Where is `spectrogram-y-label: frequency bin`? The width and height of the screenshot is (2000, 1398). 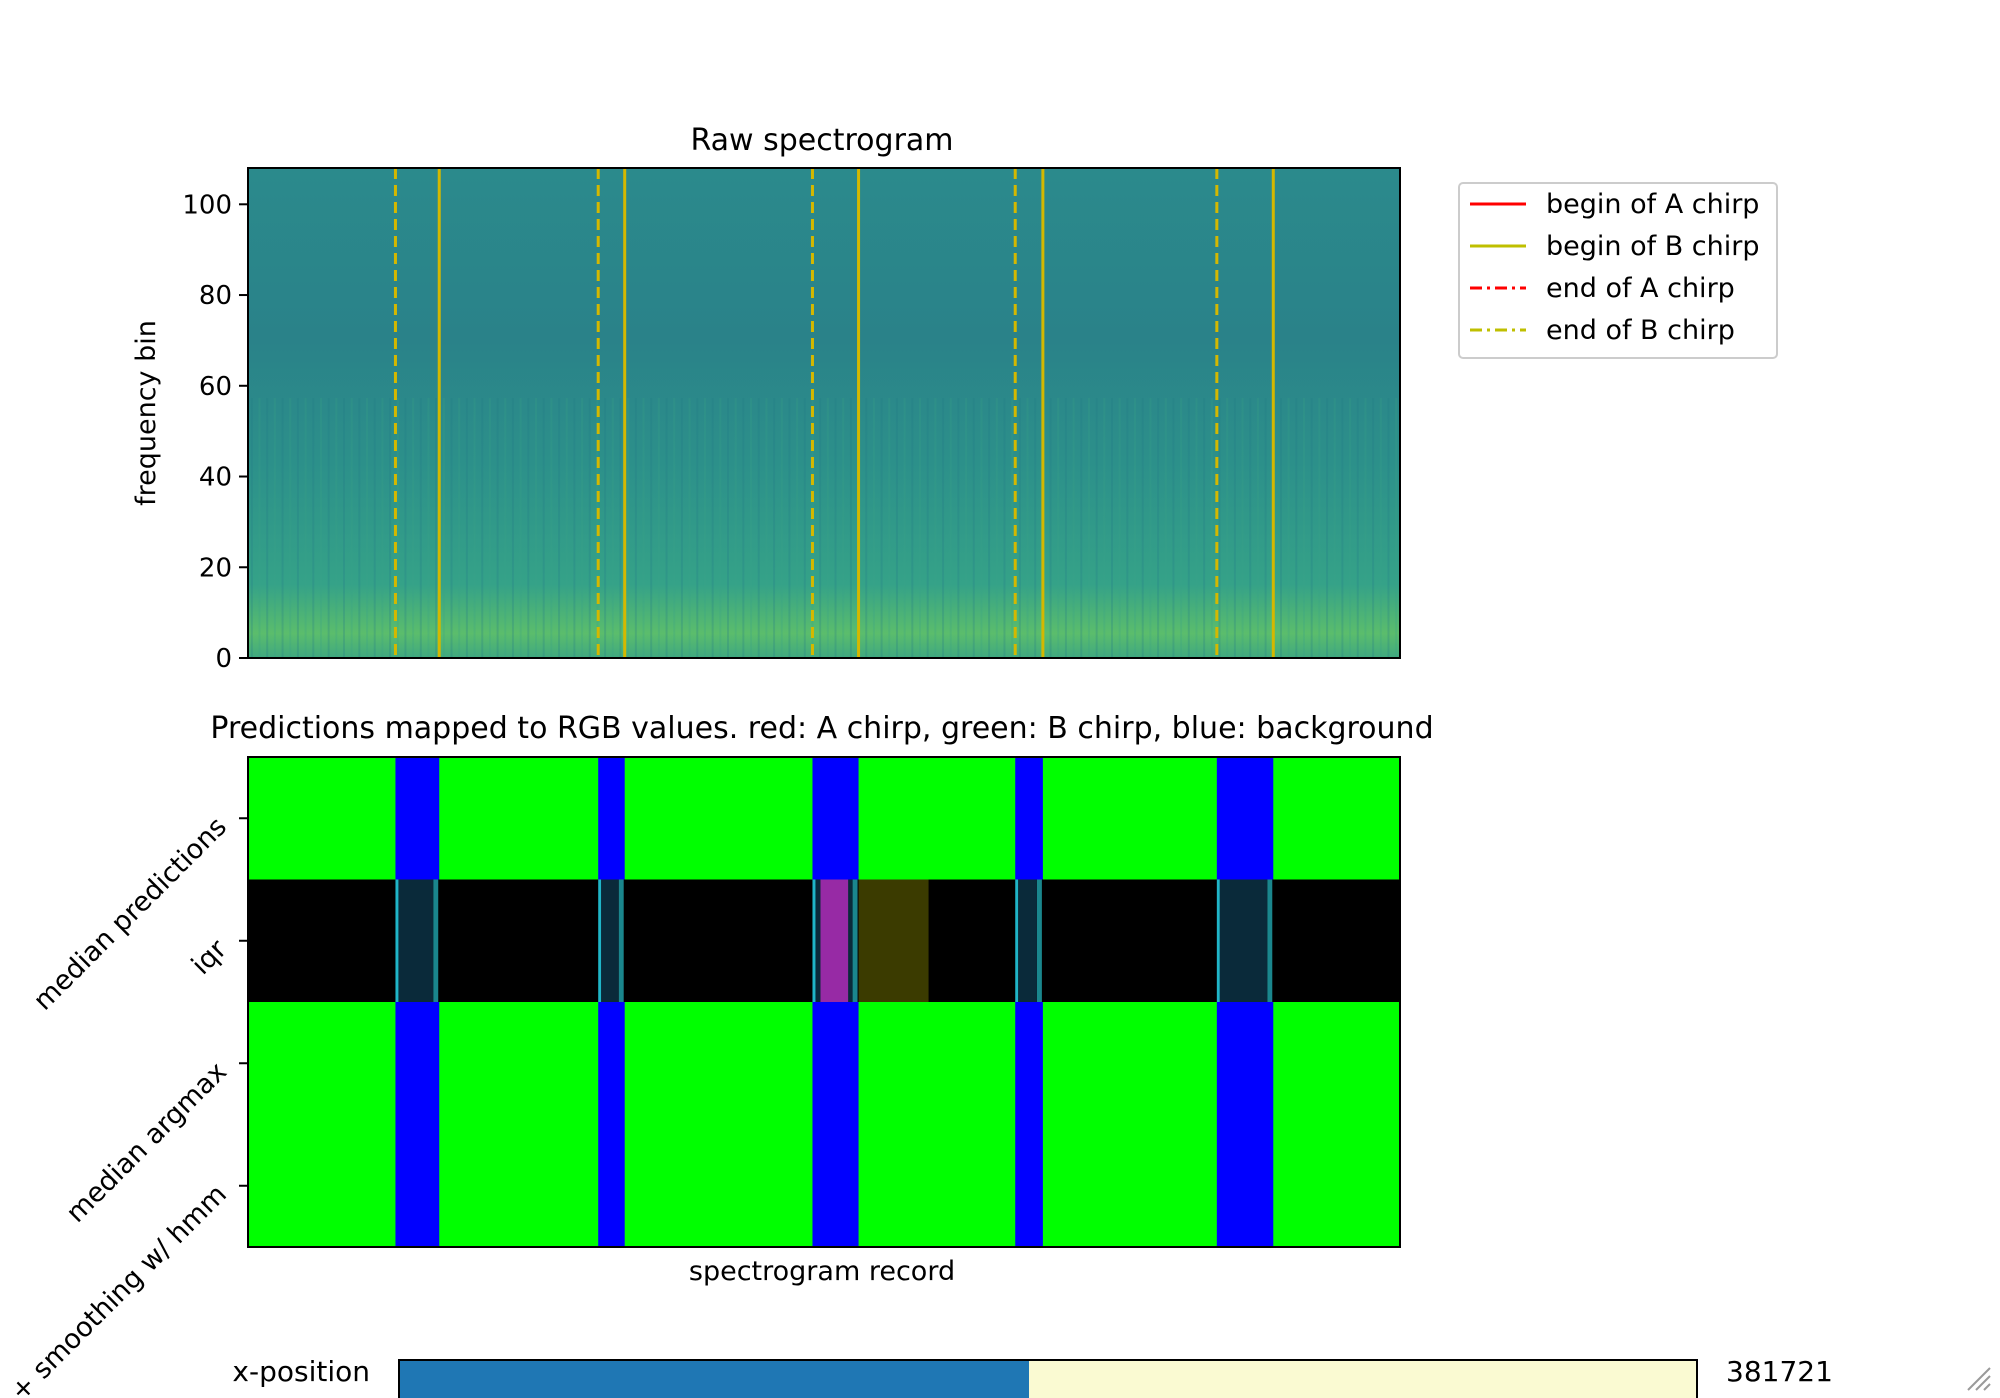 spectrogram-y-label: frequency bin is located at coordinates (146, 413).